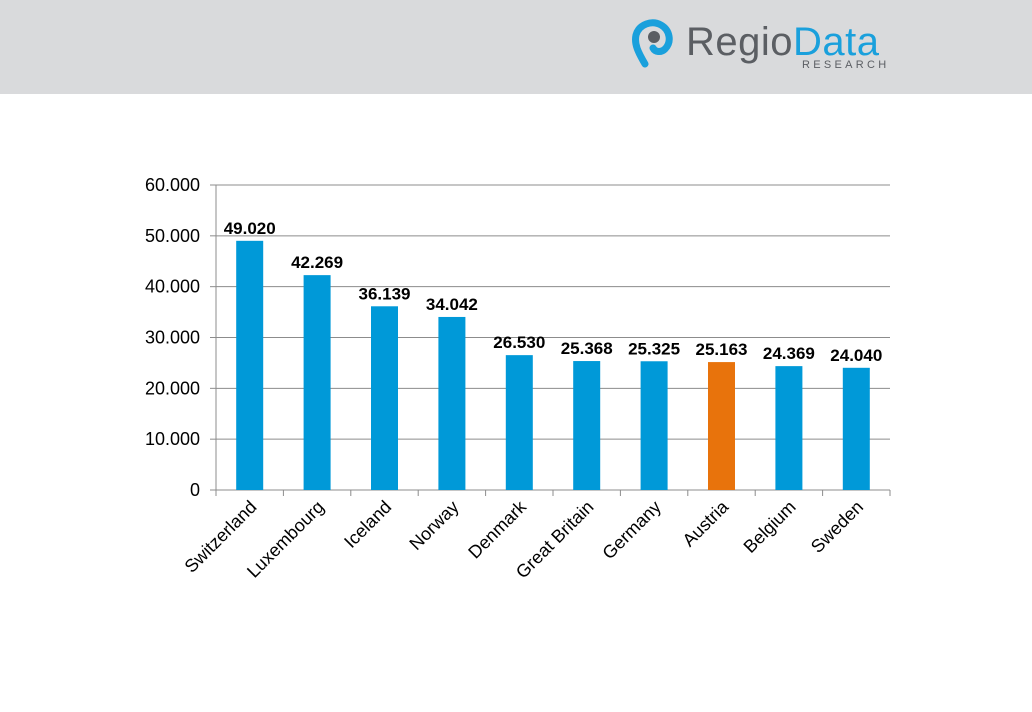 The height and width of the screenshot is (712, 1032). What do you see at coordinates (385, 293) in the screenshot?
I see `data-label: 36.139` at bounding box center [385, 293].